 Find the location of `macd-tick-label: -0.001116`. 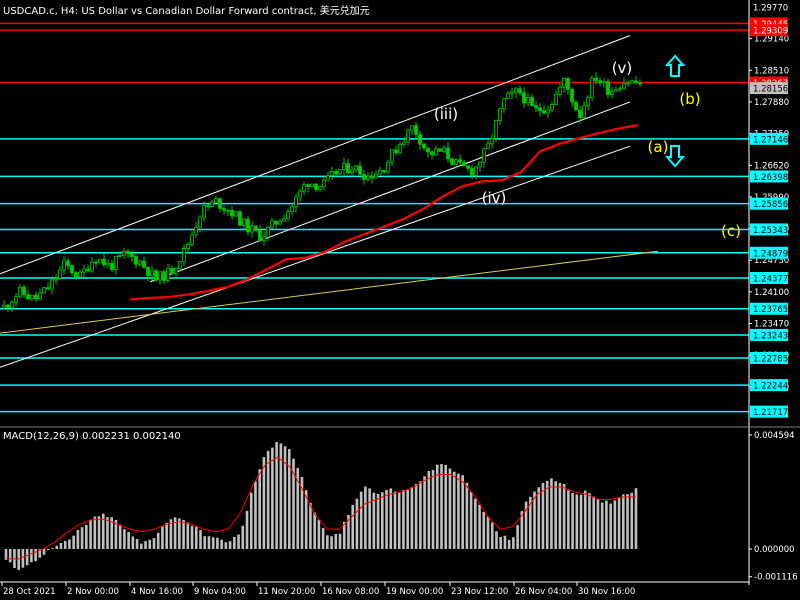

macd-tick-label: -0.001116 is located at coordinates (776, 578).